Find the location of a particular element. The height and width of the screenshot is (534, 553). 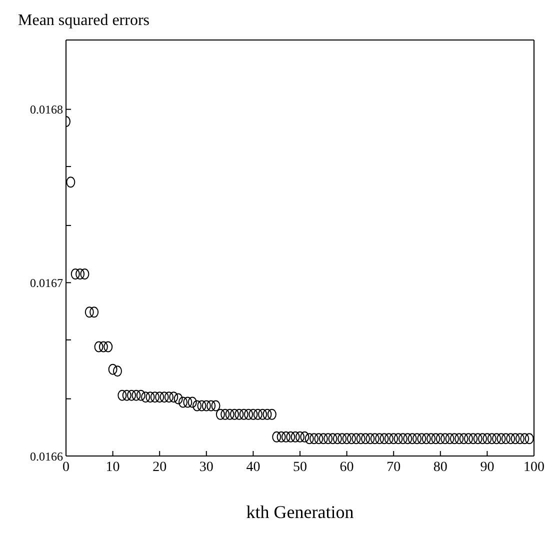

x-tick-label: 80 is located at coordinates (440, 467).